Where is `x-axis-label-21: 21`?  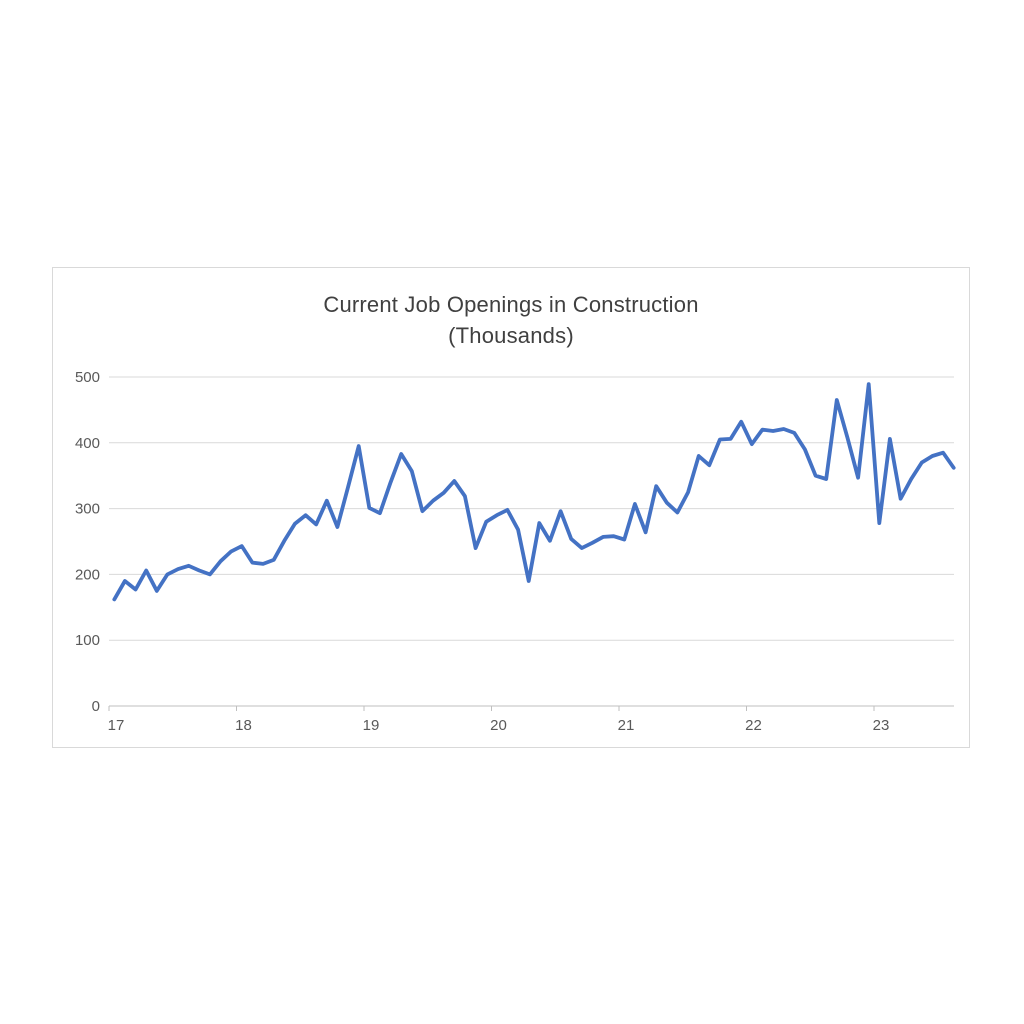
x-axis-label-21: 21 is located at coordinates (626, 725).